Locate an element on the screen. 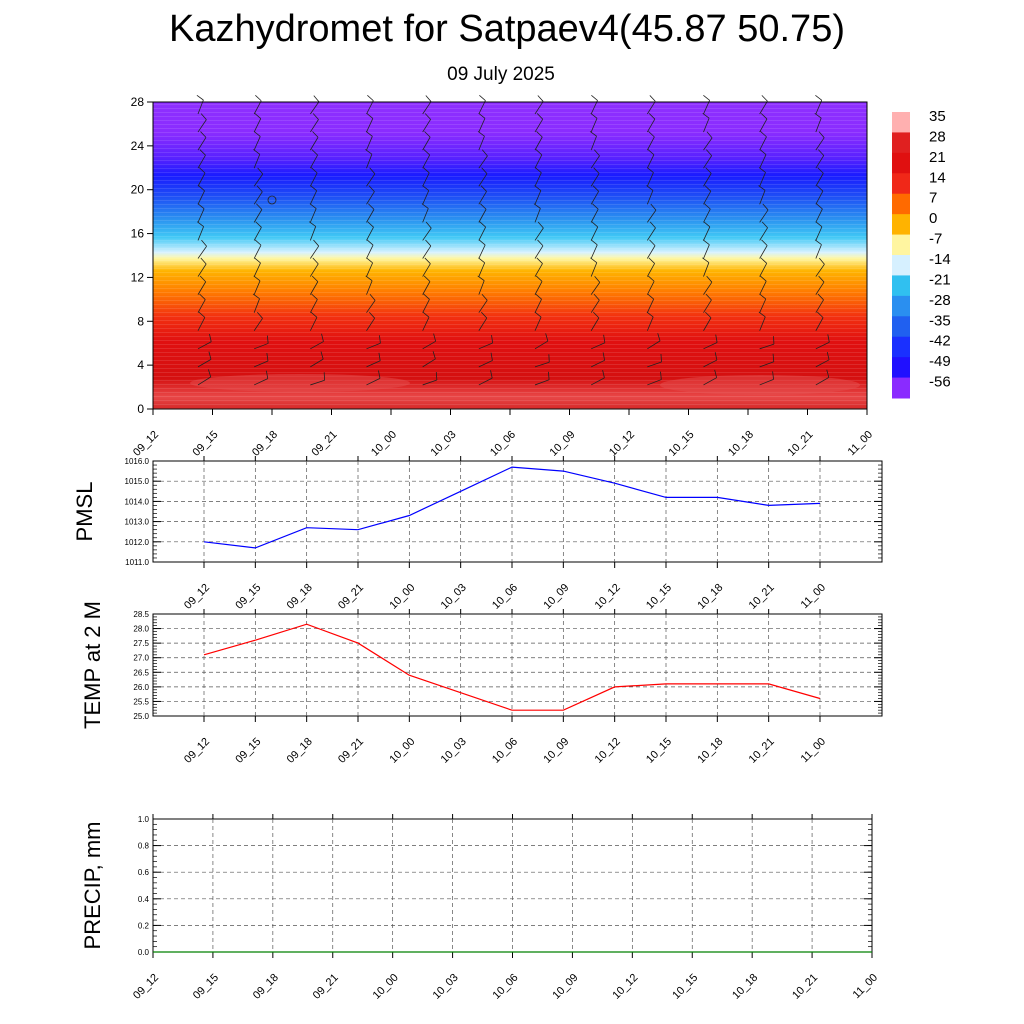 The height and width of the screenshot is (1024, 1024). y-tick-label: 0.6 is located at coordinates (144, 872).